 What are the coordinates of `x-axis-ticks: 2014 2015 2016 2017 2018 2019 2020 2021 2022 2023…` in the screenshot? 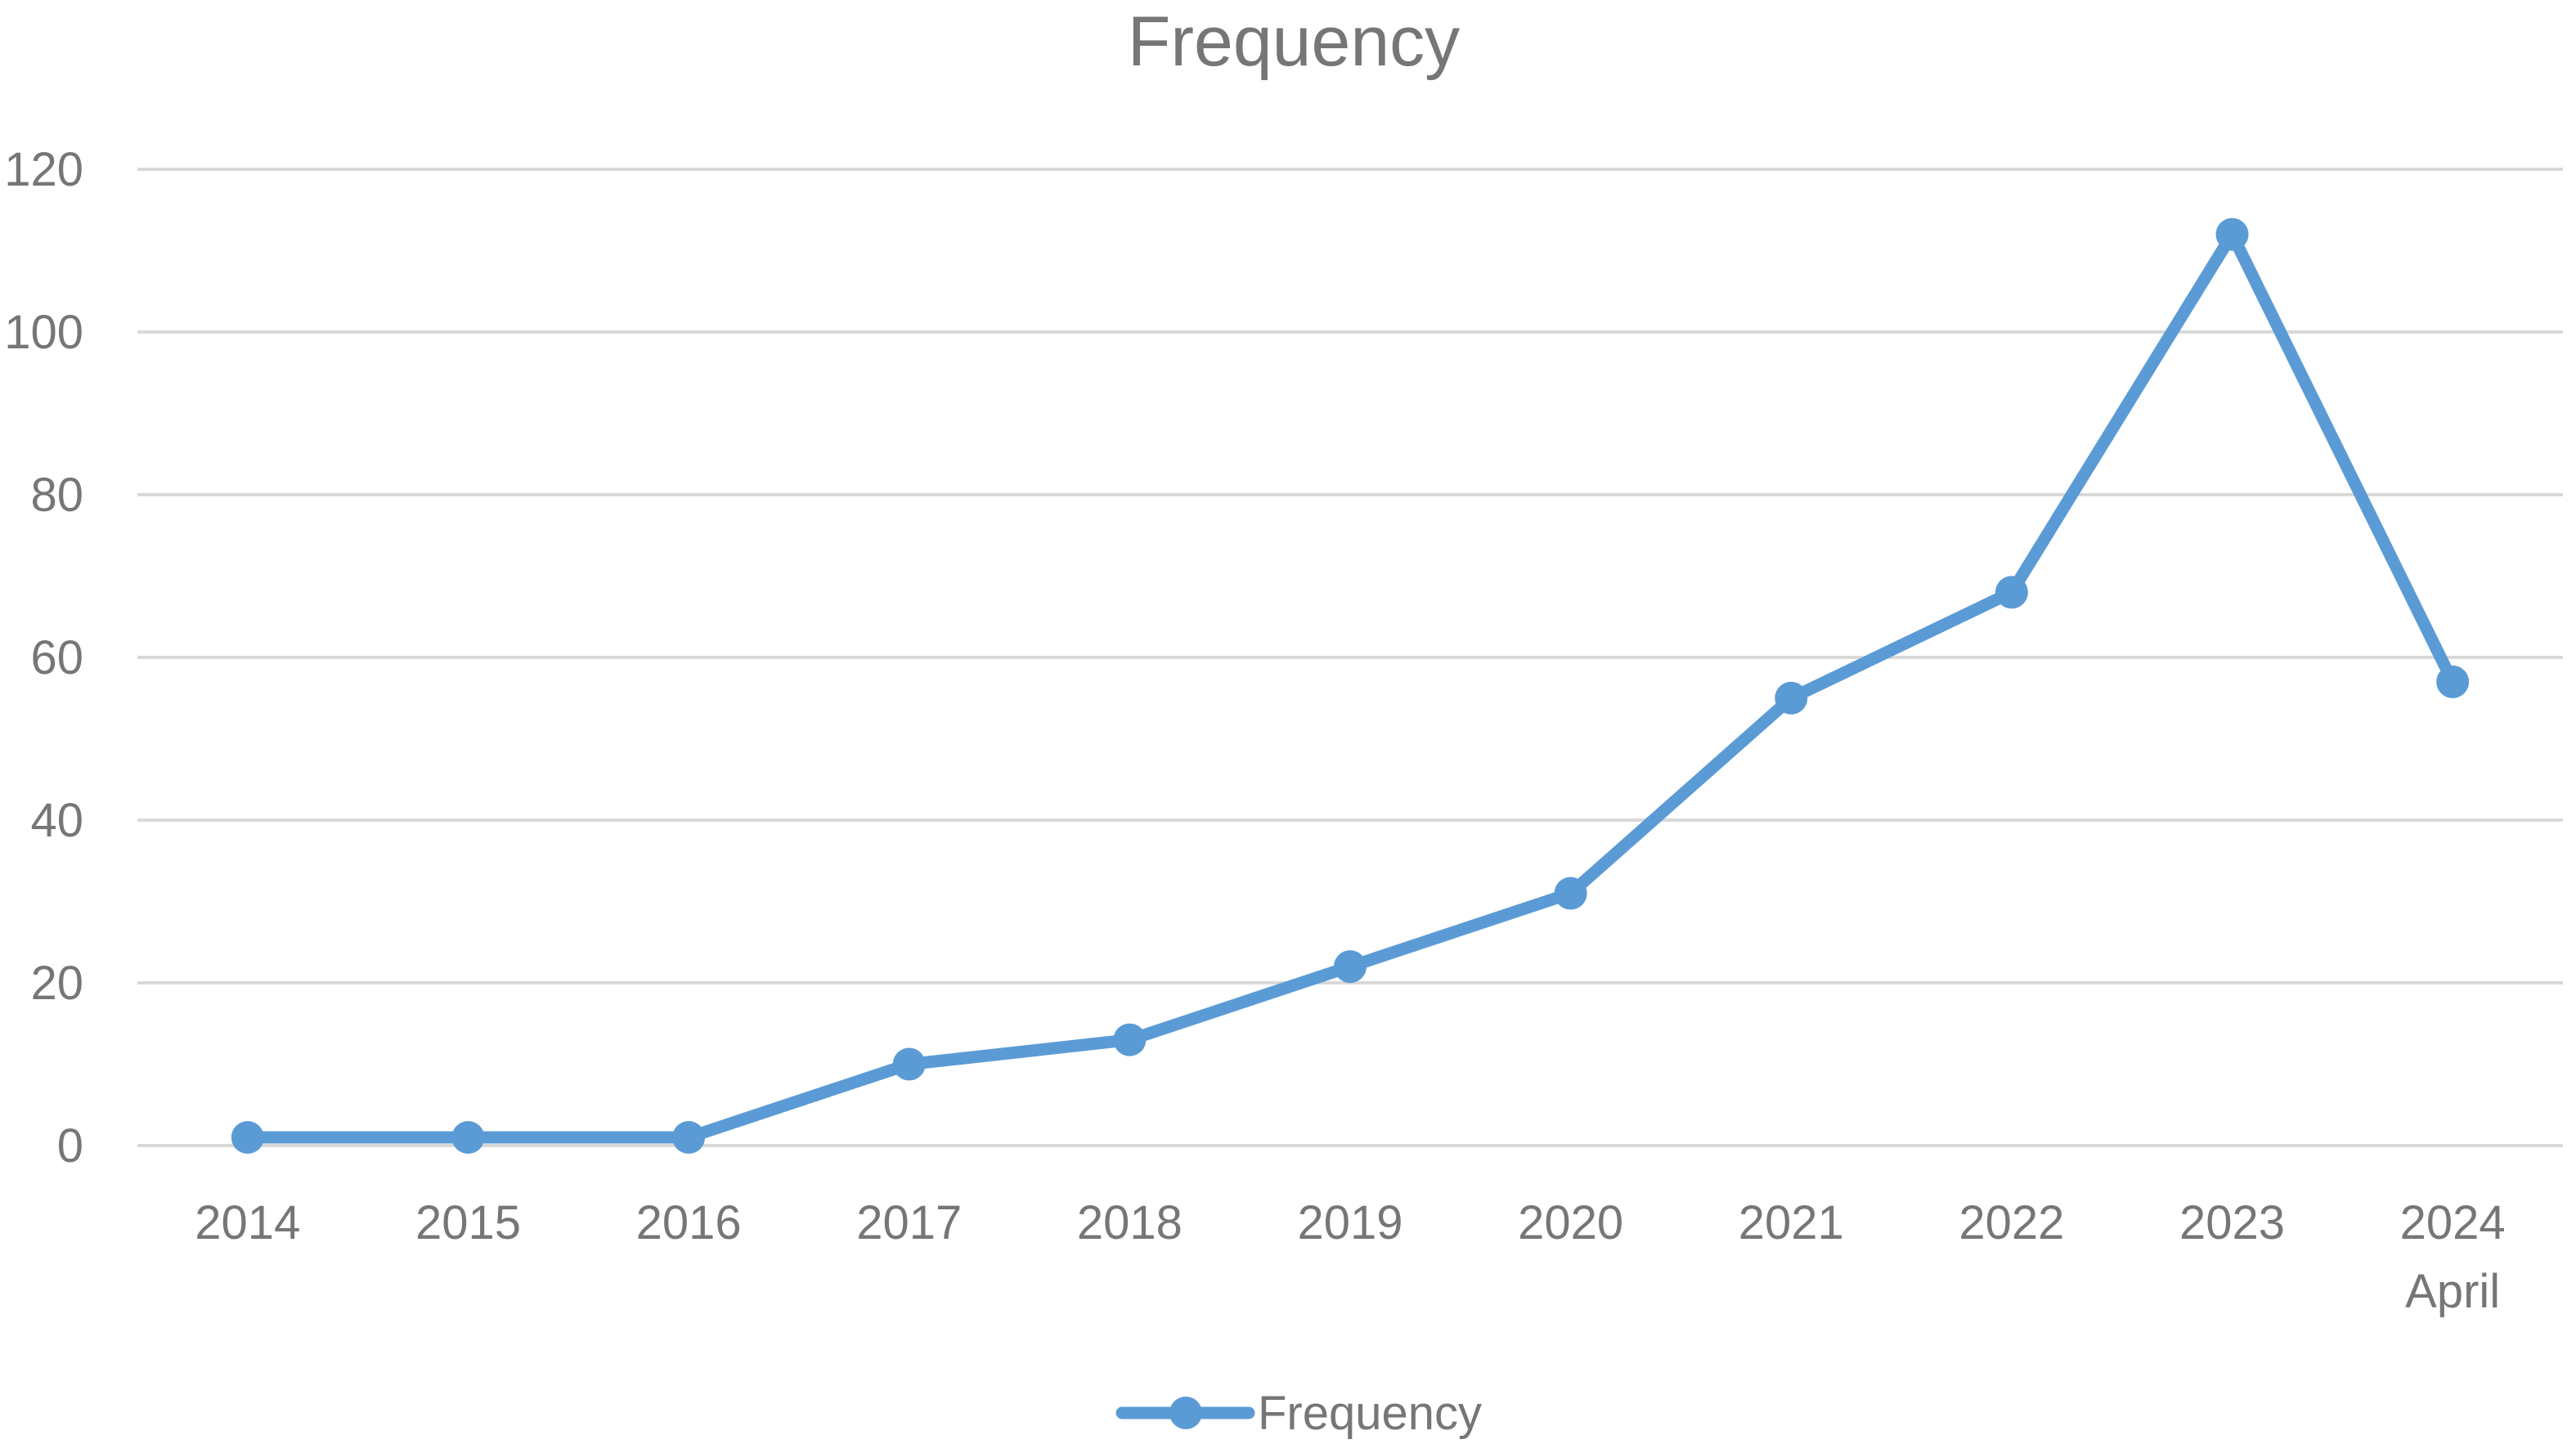 It's located at (1350, 1257).